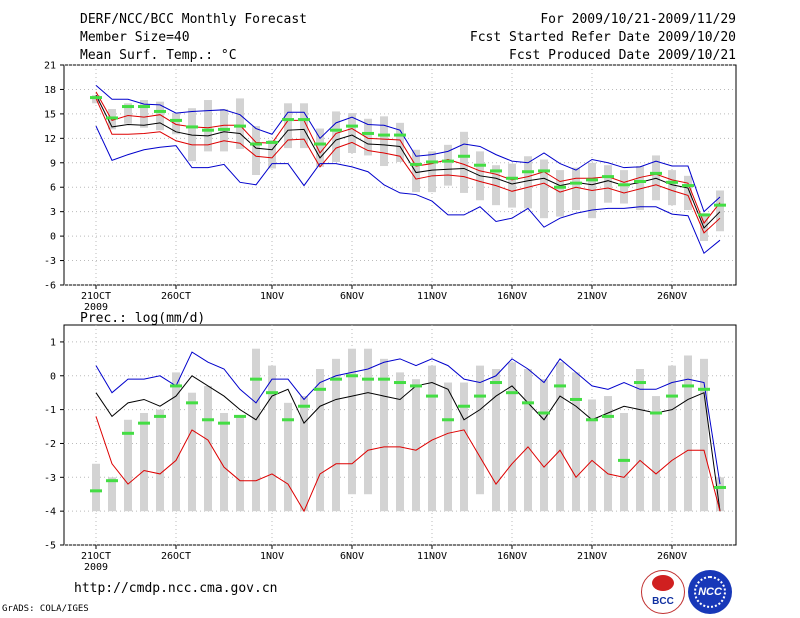 This screenshot has height=618, width=800. What do you see at coordinates (135, 37) in the screenshot?
I see `member-size-label: Member Size=40` at bounding box center [135, 37].